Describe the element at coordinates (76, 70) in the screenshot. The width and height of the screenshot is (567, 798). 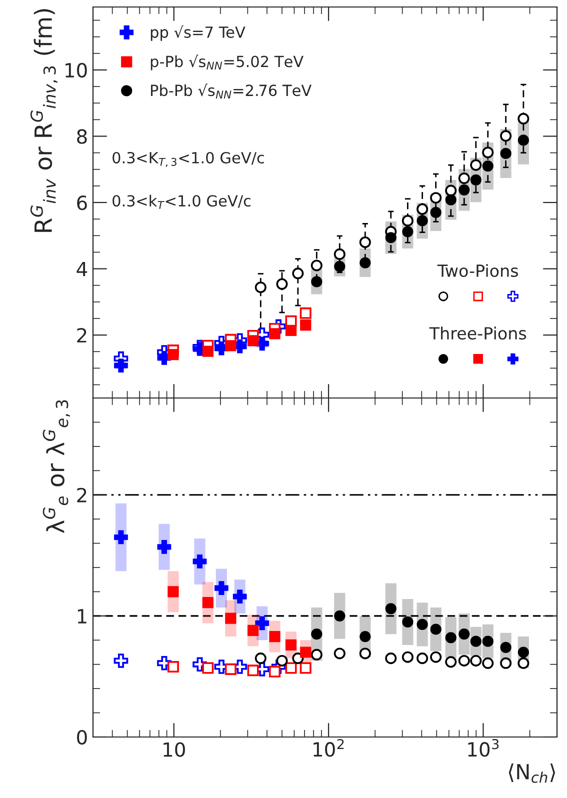
I see `y-tick-label: 10` at that location.